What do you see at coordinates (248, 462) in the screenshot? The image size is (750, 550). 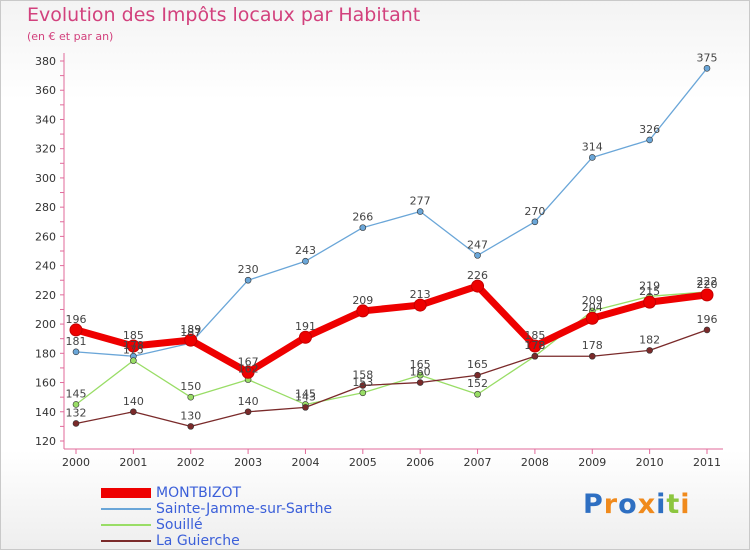 I see `x-tick-label: 2003` at bounding box center [248, 462].